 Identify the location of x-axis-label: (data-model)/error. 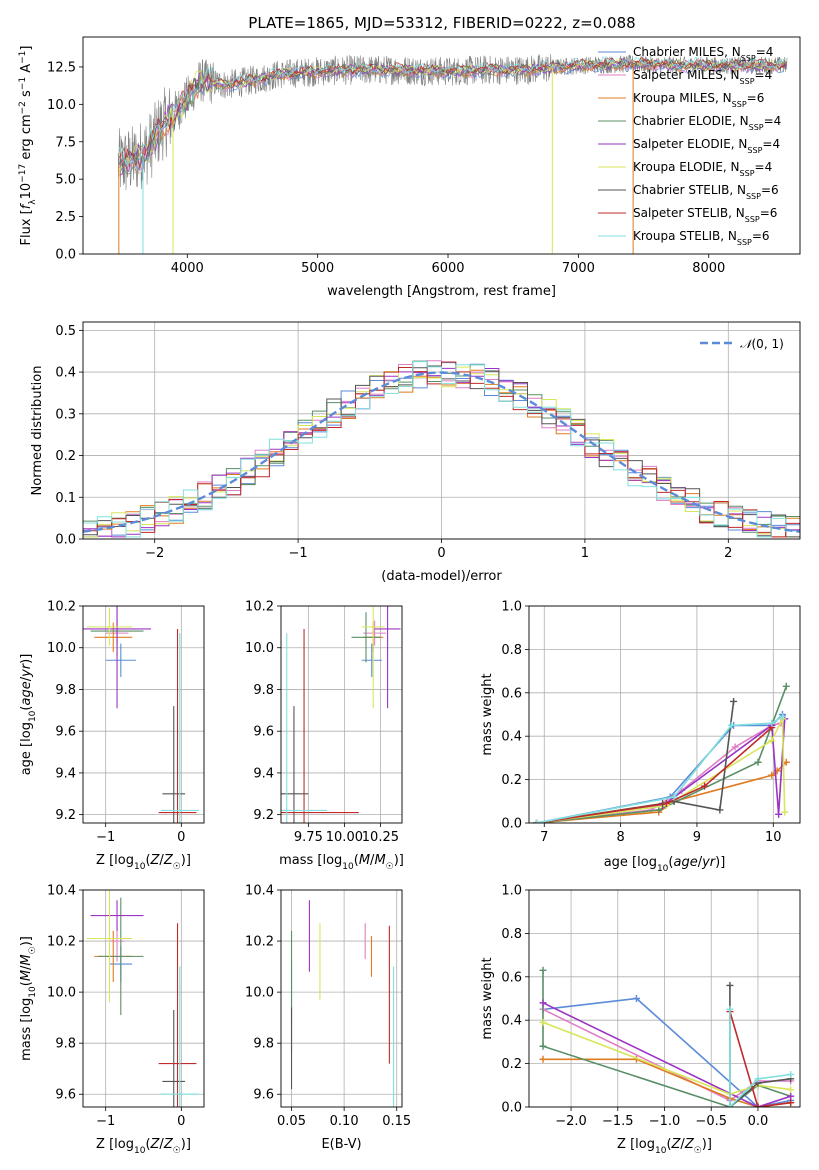
(441, 576).